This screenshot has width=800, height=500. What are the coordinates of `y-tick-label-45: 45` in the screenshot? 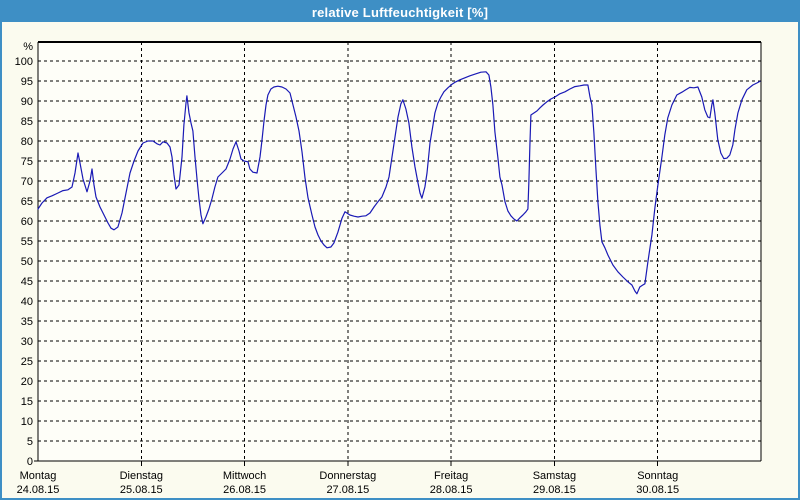 It's located at (27, 282).